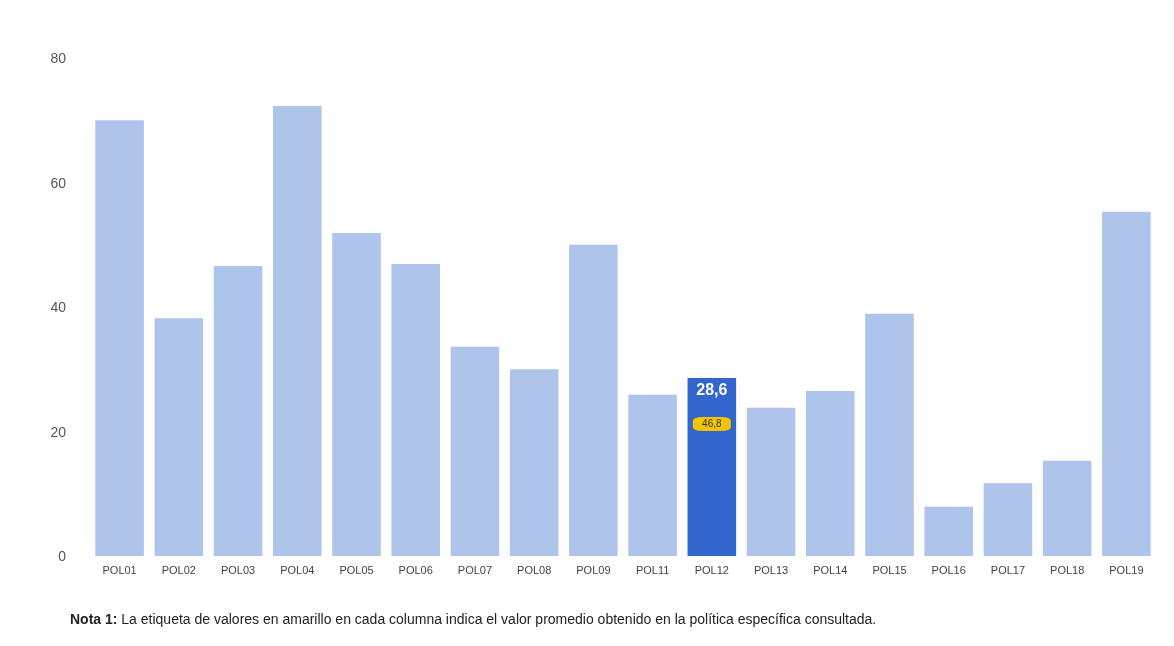  What do you see at coordinates (58, 58) in the screenshot?
I see `y-tick-label: 80` at bounding box center [58, 58].